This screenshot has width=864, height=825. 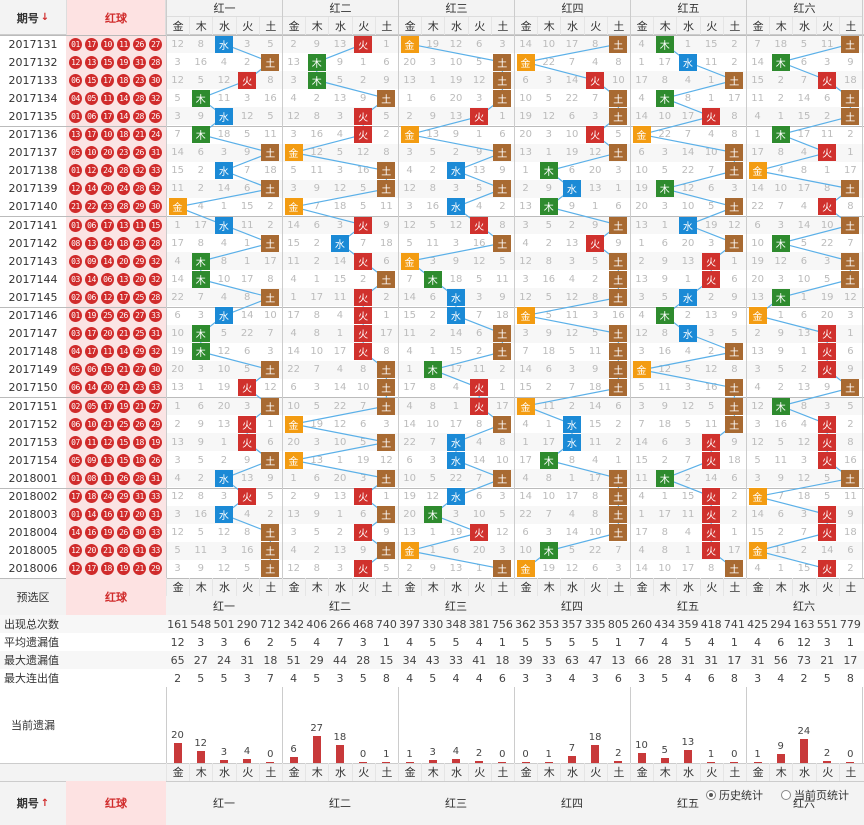 What do you see at coordinates (33, 803) in the screenshot?
I see `footer-issue-header: 期号 ↑` at bounding box center [33, 803].